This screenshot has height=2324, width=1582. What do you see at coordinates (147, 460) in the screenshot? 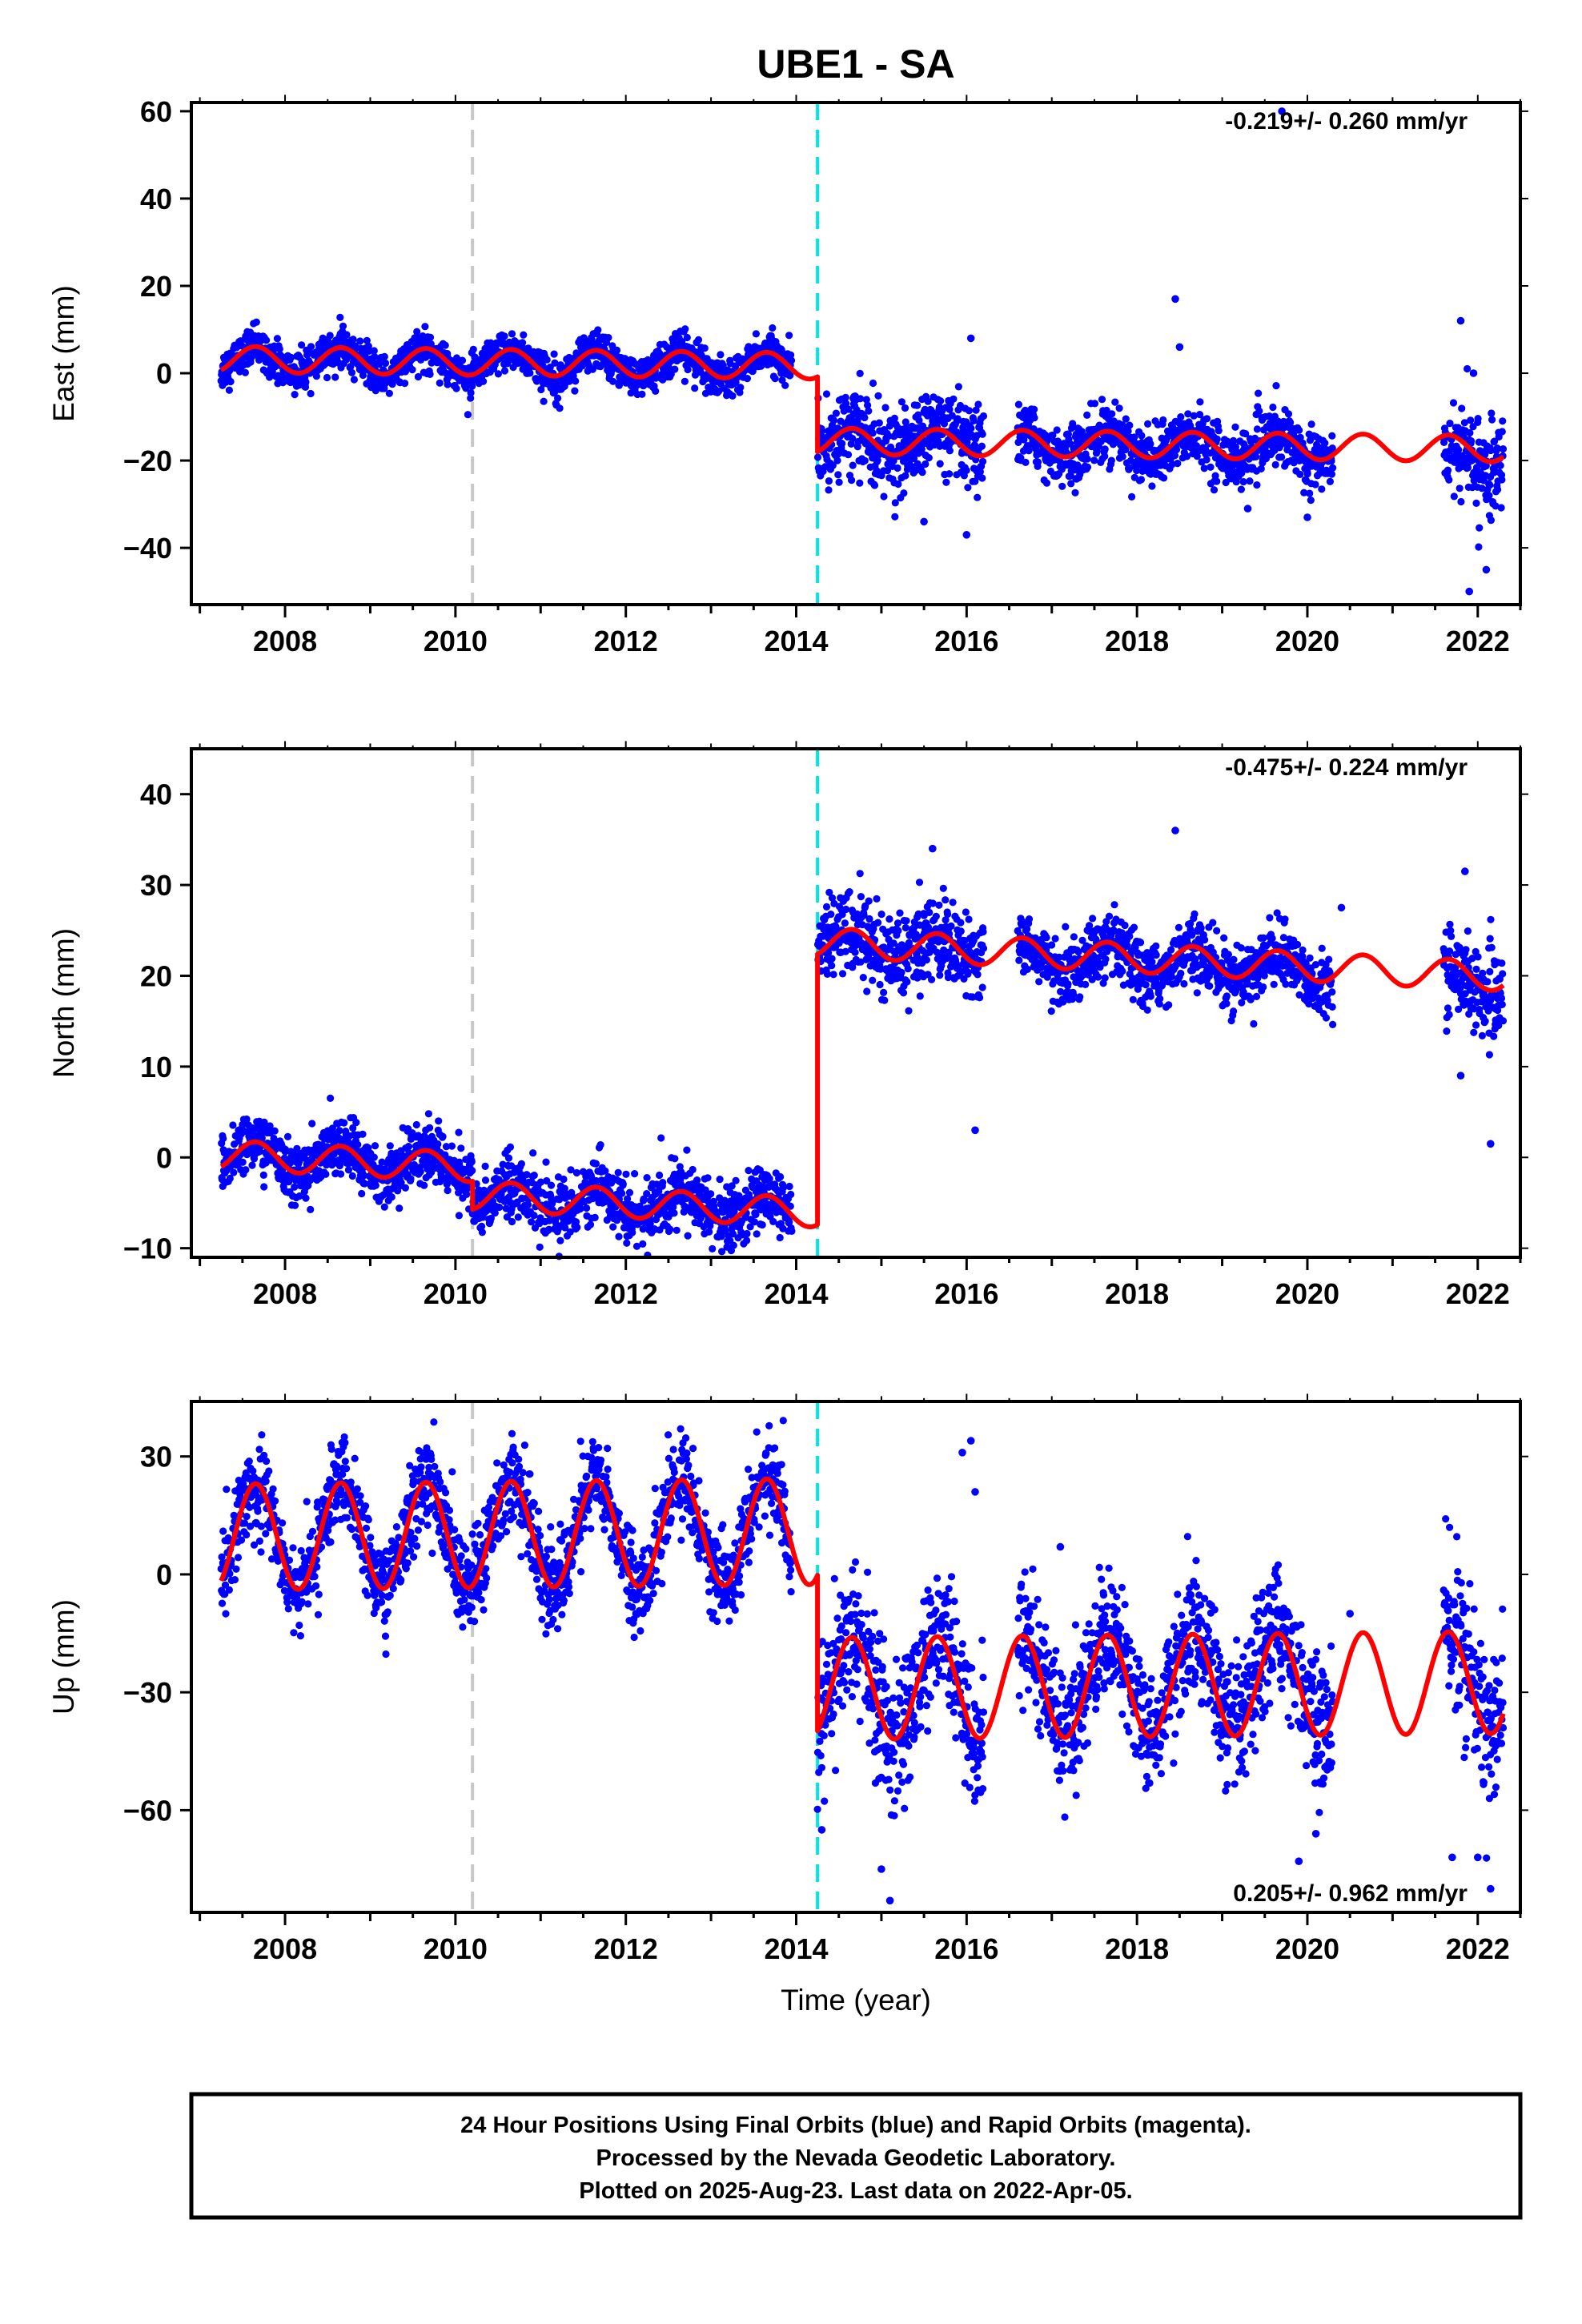
I see `east-y-tick-label: −20` at bounding box center [147, 460].